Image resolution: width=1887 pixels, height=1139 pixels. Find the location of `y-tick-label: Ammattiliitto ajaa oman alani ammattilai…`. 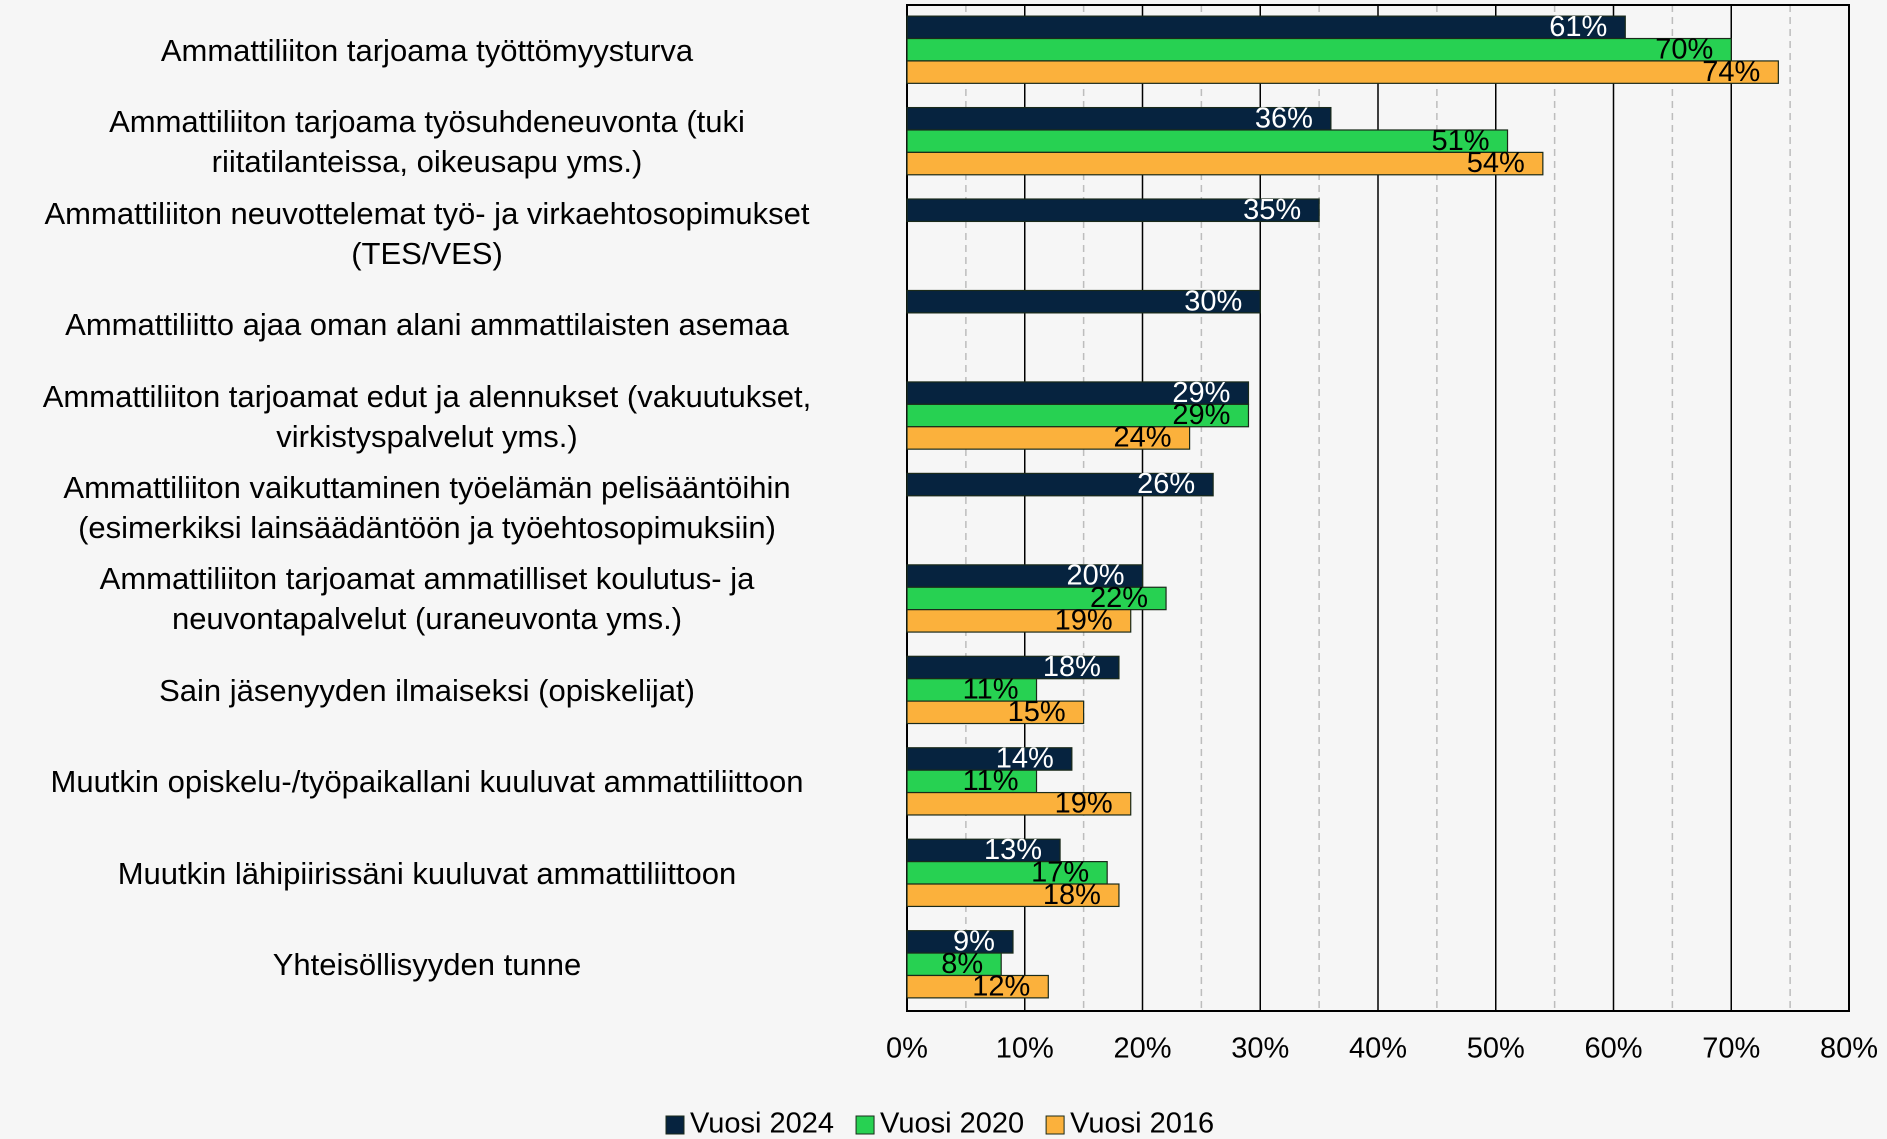

y-tick-label: Ammattiliitto ajaa oman alani ammattilai… is located at coordinates (427, 325).